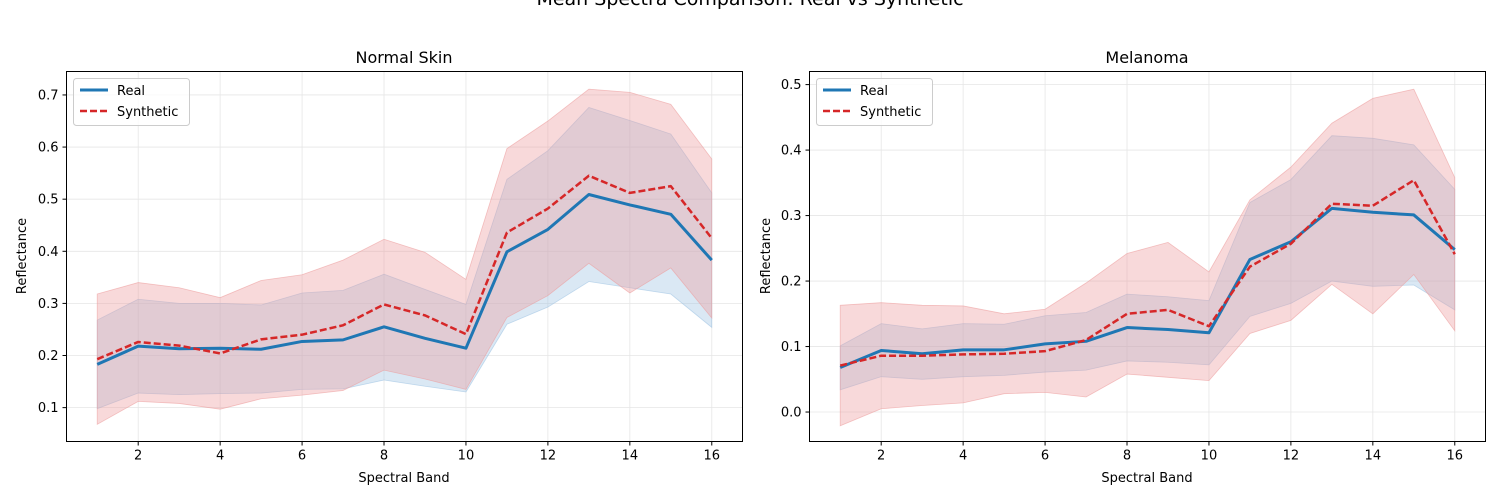  I want to click on y-tick-label: 0.7, so click(48, 95).